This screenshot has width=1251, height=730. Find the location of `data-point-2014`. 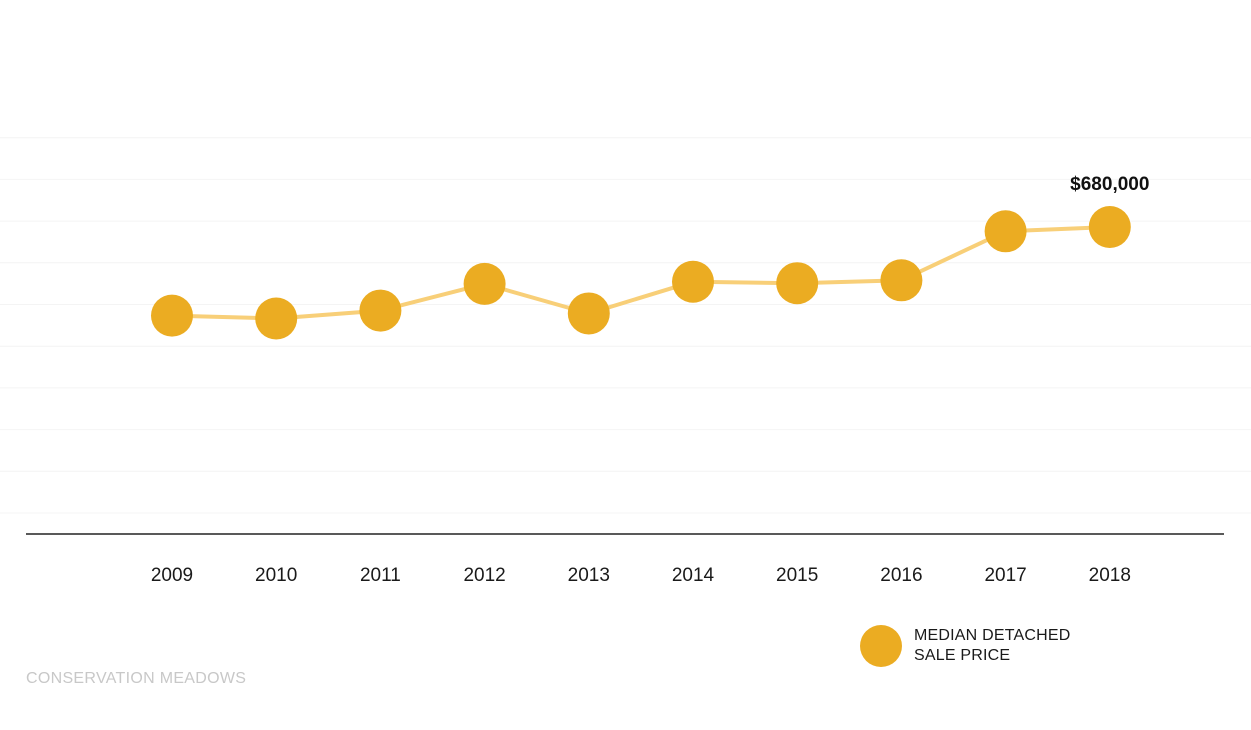

data-point-2014 is located at coordinates (693, 281).